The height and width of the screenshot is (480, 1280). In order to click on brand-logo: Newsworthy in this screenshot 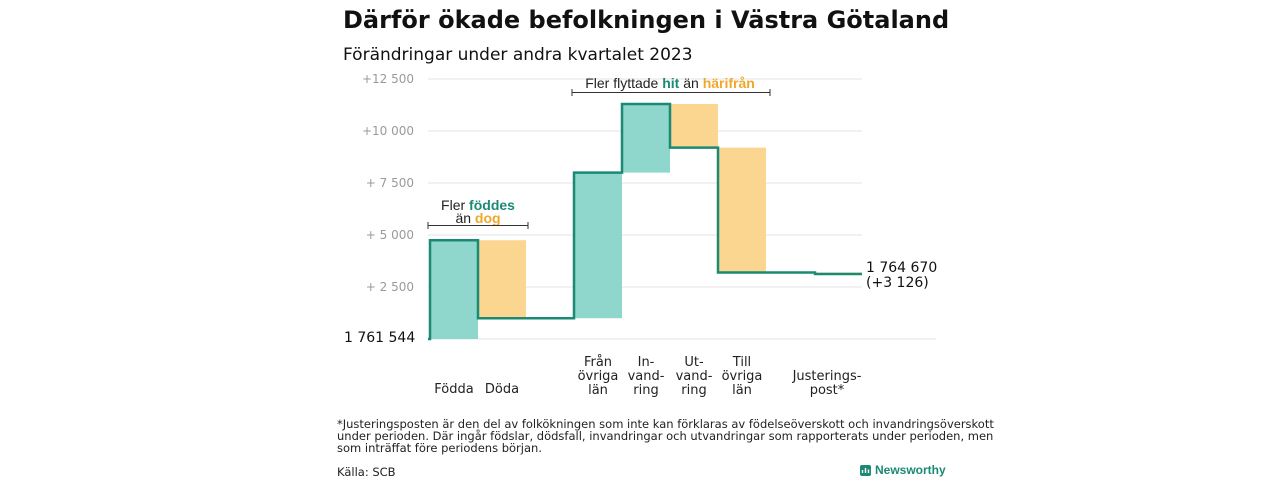, I will do `click(903, 470)`.